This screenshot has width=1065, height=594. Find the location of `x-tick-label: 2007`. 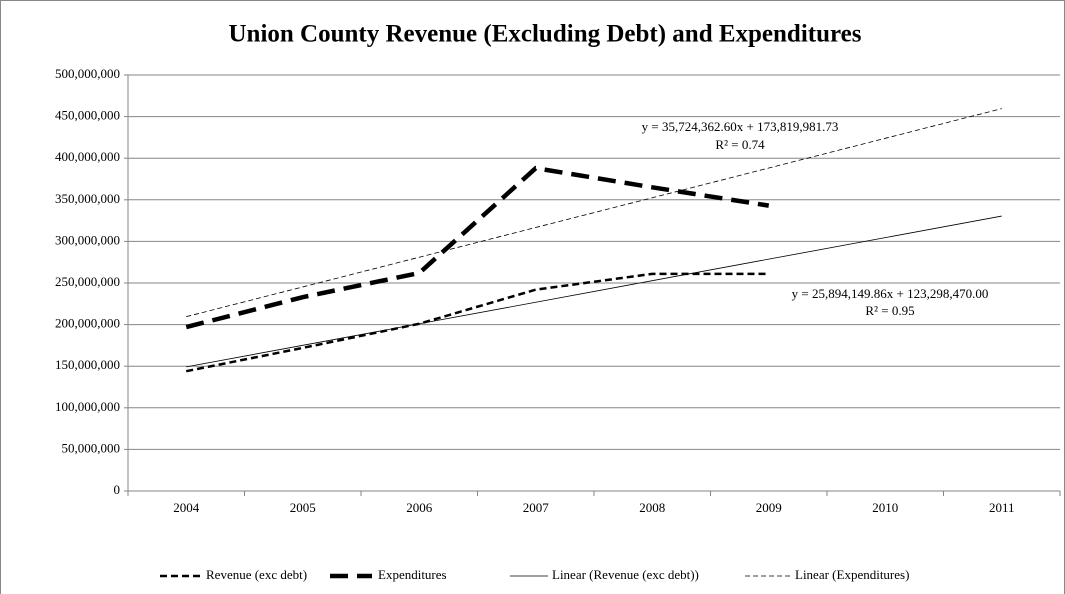

x-tick-label: 2007 is located at coordinates (536, 507).